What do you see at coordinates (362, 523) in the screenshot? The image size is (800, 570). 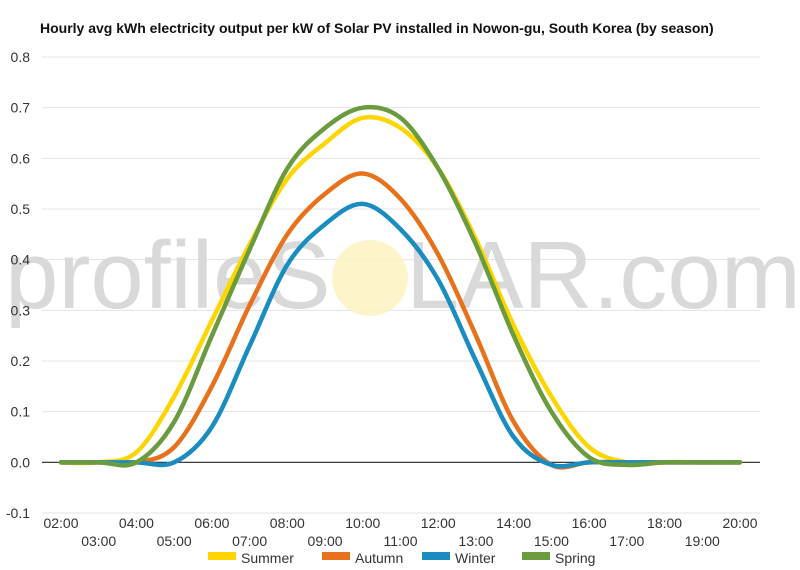 I see `x-tick-label: 10:00` at bounding box center [362, 523].